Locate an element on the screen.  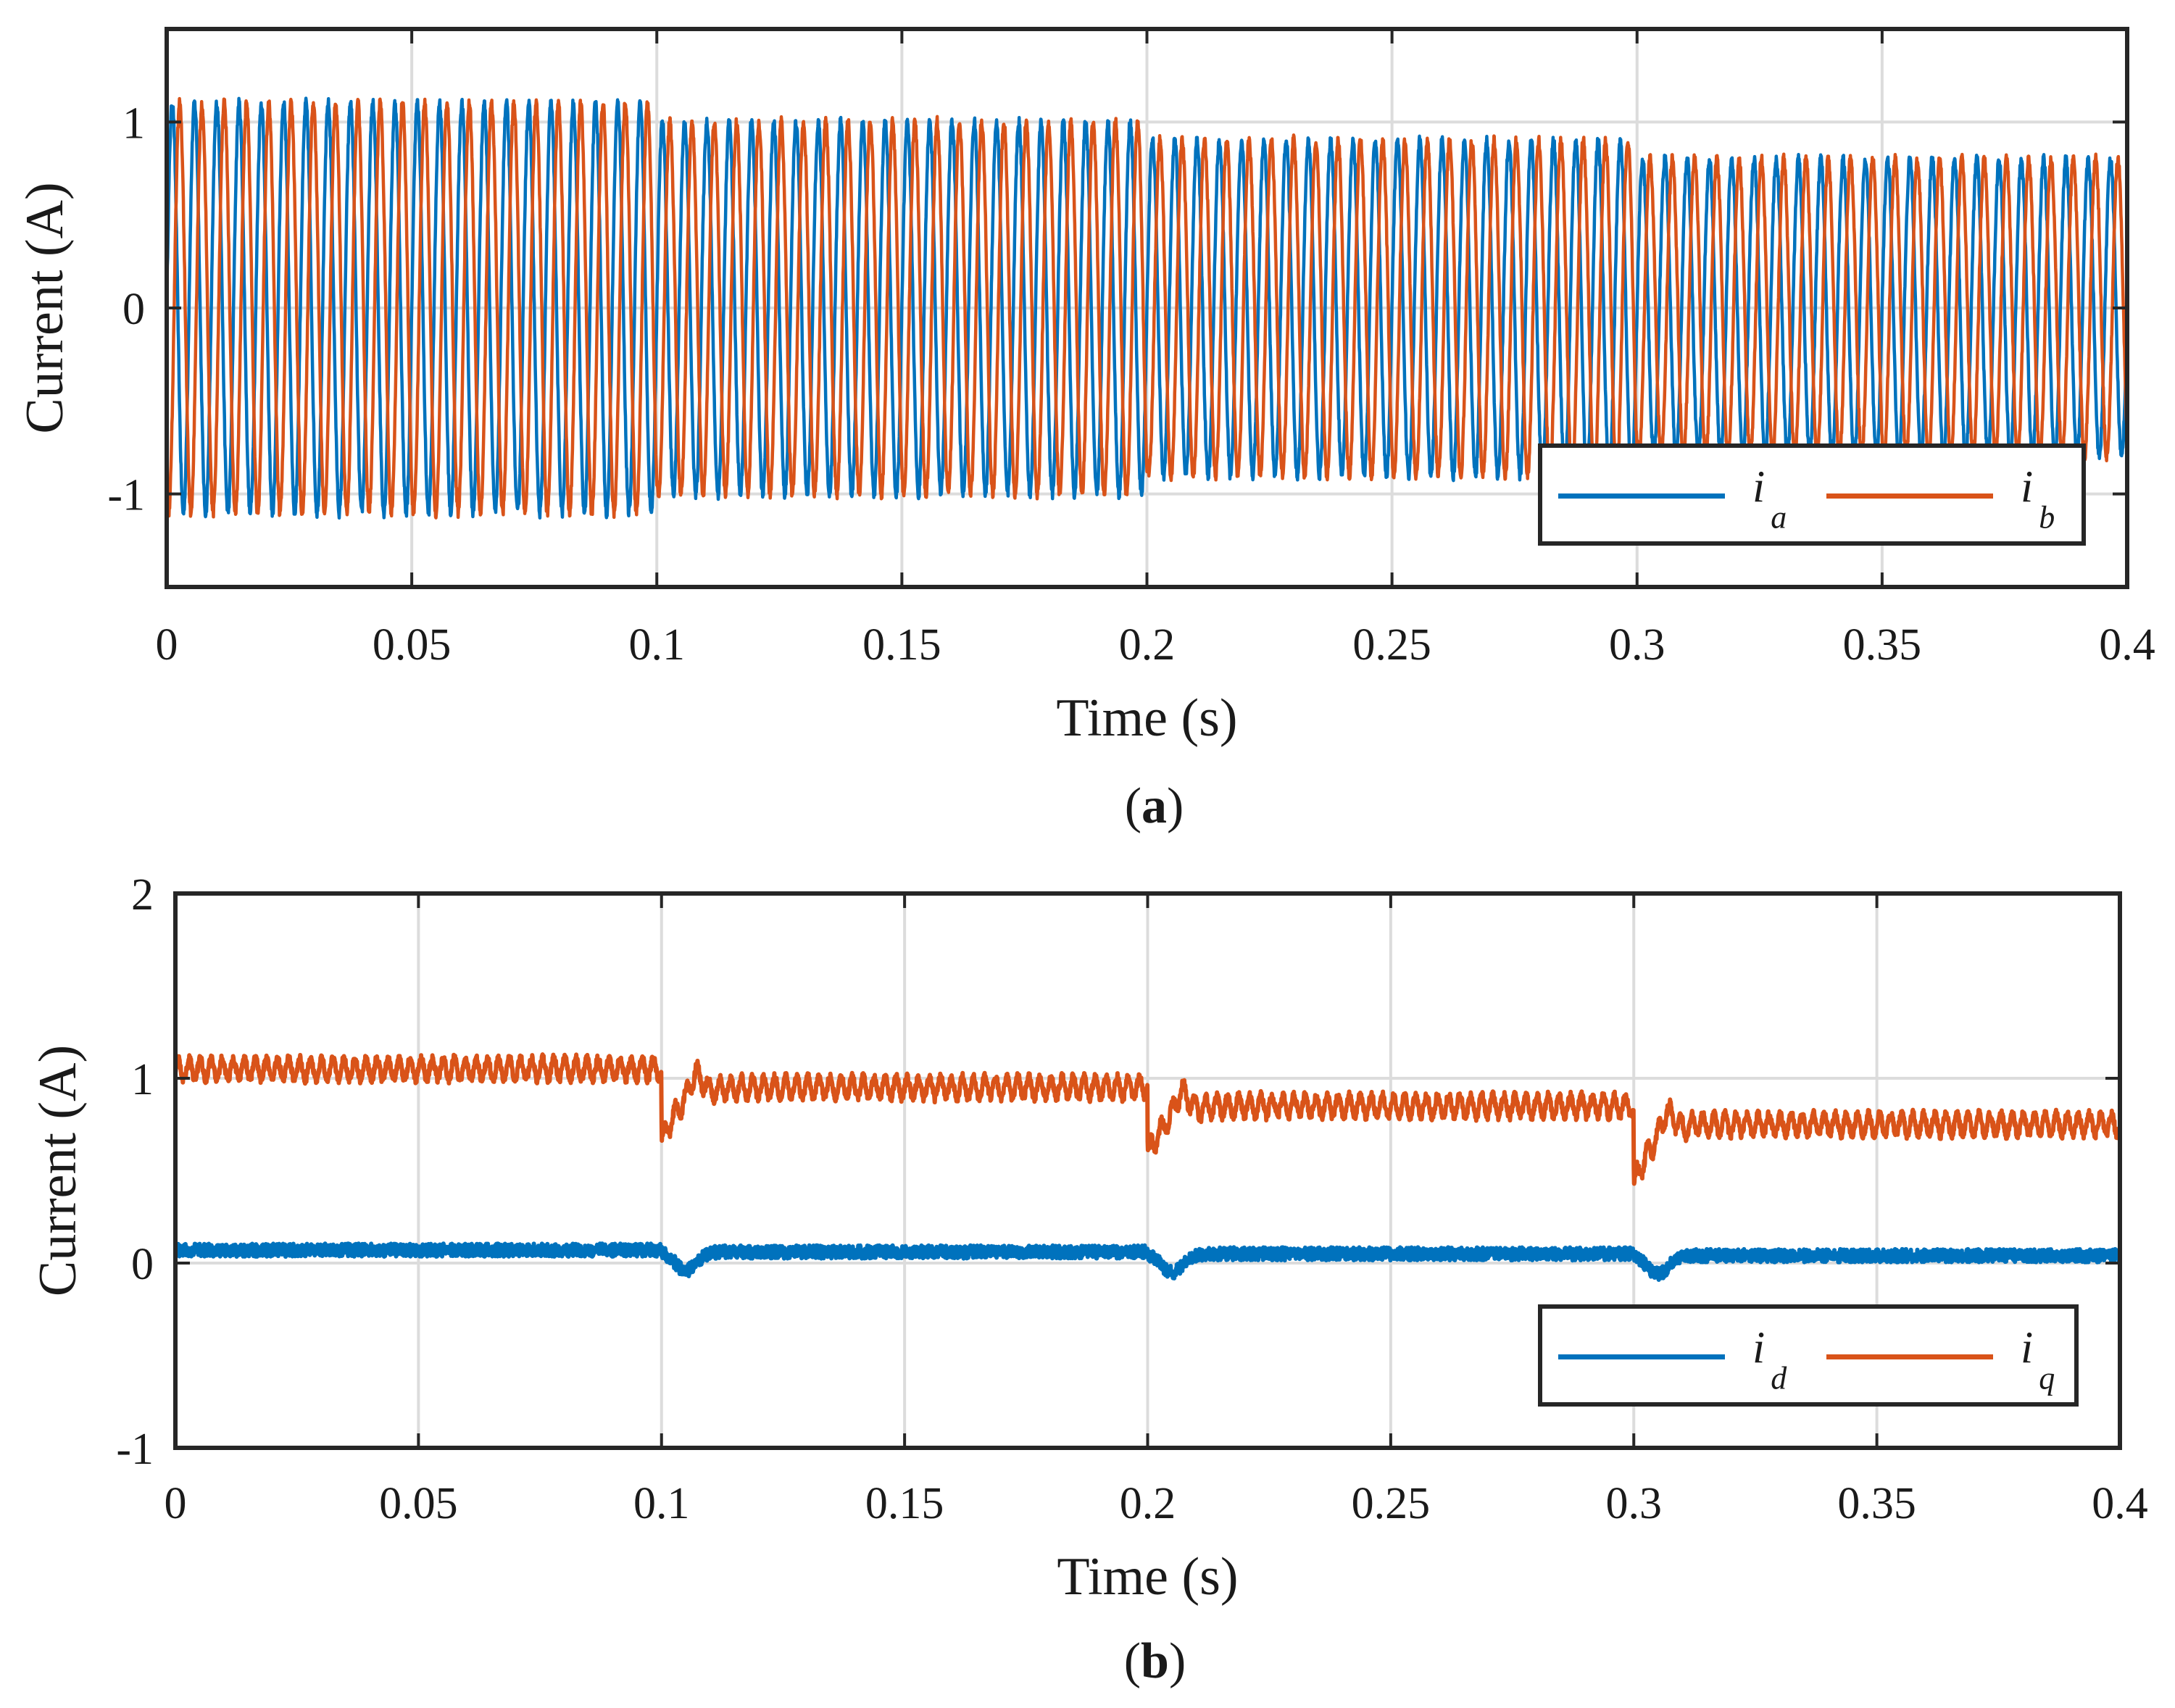
caption-letter: a is located at coordinates (1154, 806).